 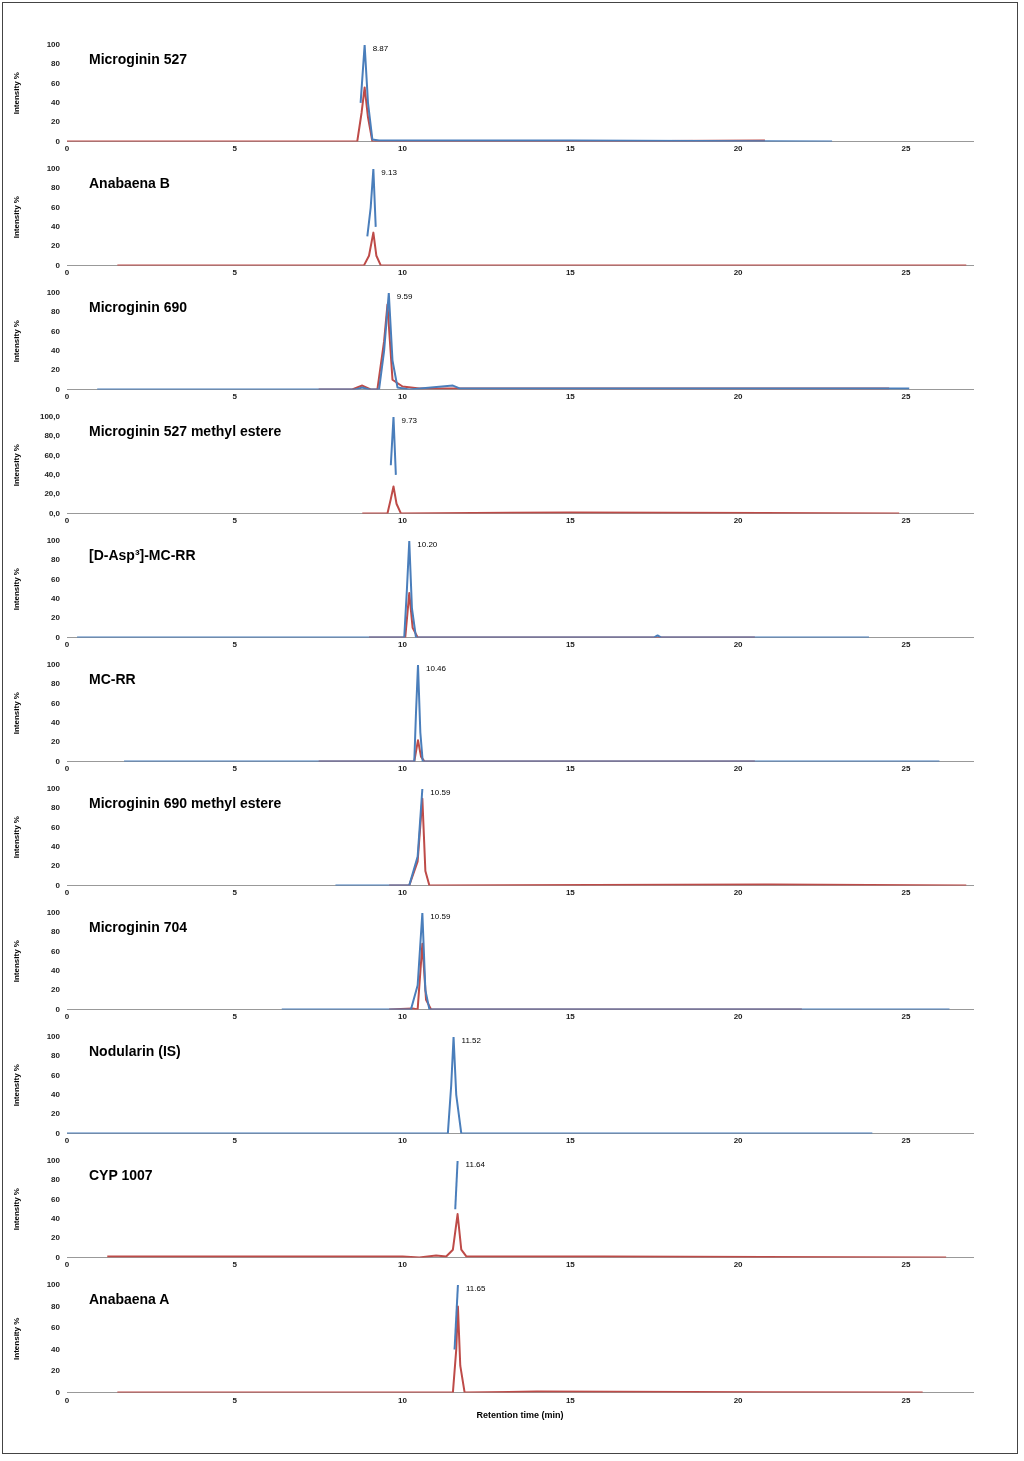 I want to click on text: [D-Asp³]-MC-RR, so click(x=142, y=554).